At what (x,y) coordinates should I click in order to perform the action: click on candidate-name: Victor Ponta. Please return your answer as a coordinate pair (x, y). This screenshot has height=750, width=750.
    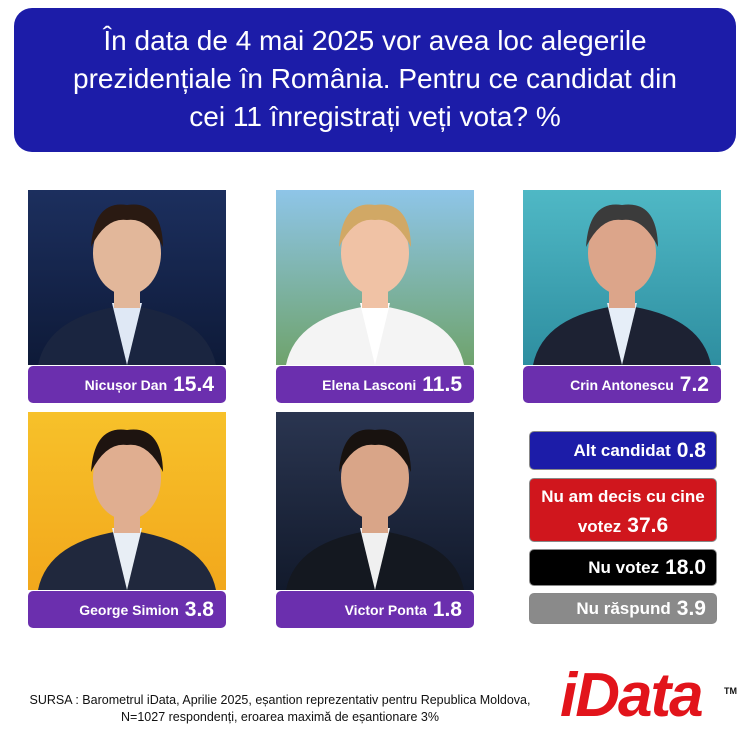
    Looking at the image, I should click on (385, 609).